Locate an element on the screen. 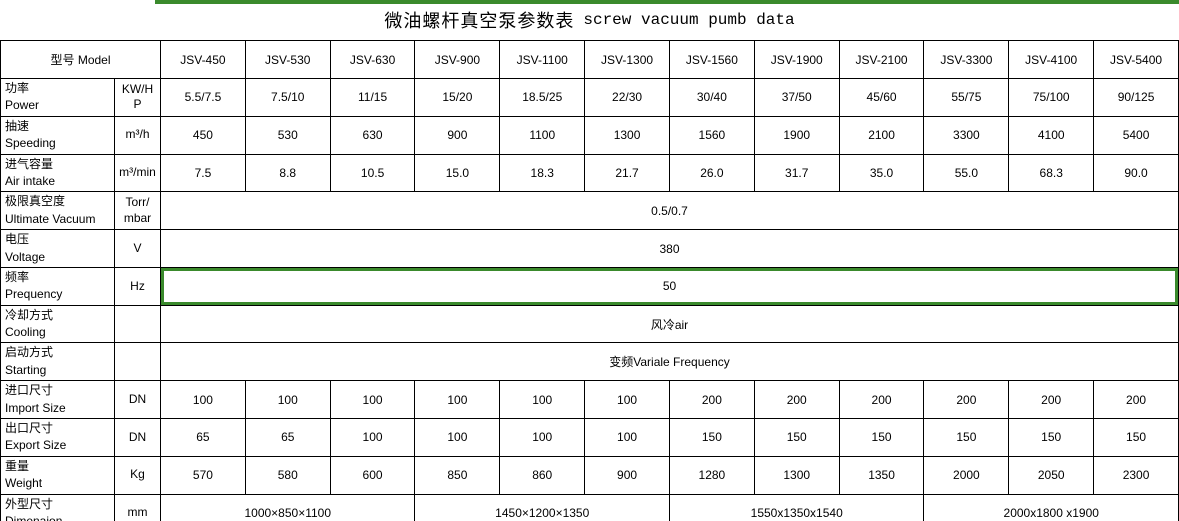 The image size is (1179, 521). unit-cell: V is located at coordinates (137, 248).